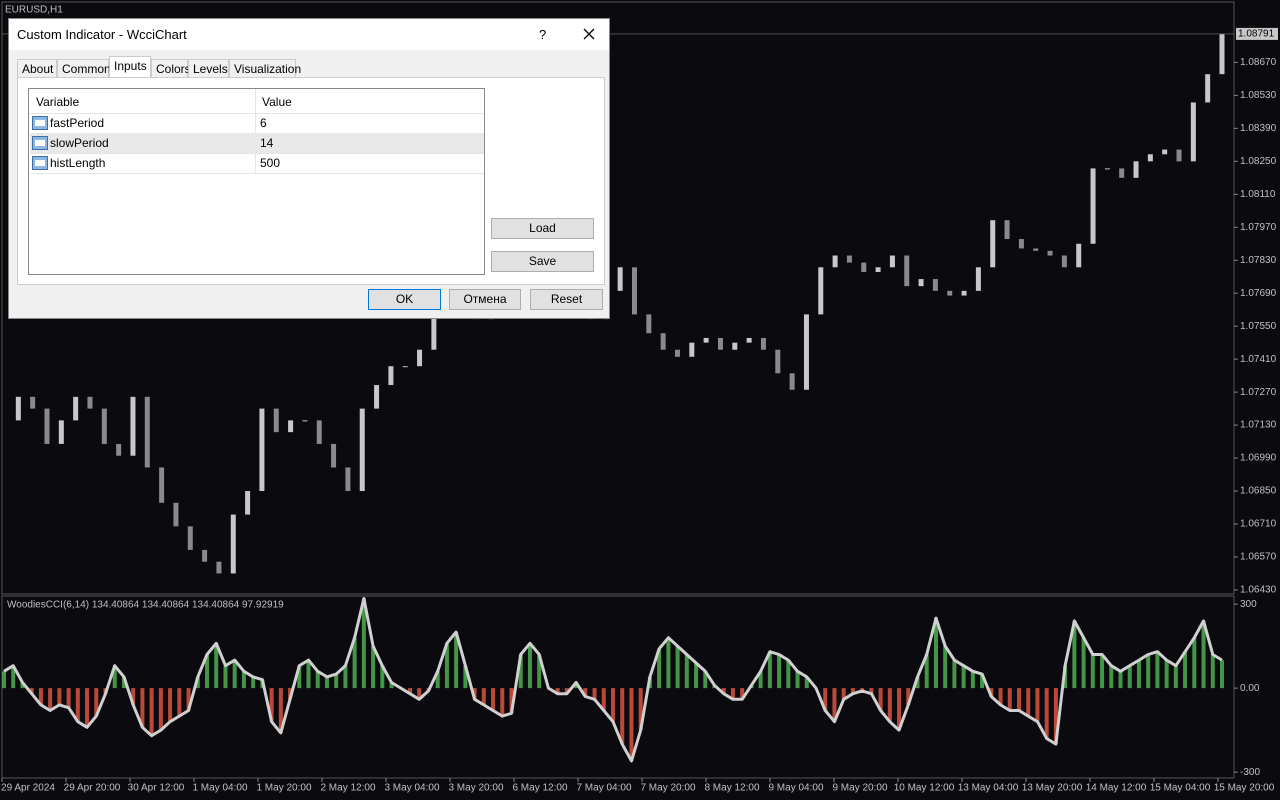  Describe the element at coordinates (208, 68) in the screenshot. I see `tab: Levels` at that location.